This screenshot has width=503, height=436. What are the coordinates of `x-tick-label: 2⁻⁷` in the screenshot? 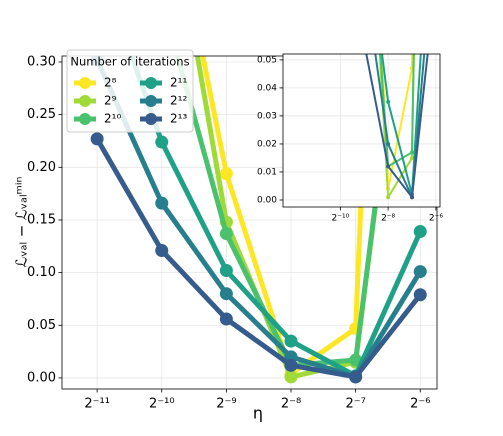 It's located at (355, 404).